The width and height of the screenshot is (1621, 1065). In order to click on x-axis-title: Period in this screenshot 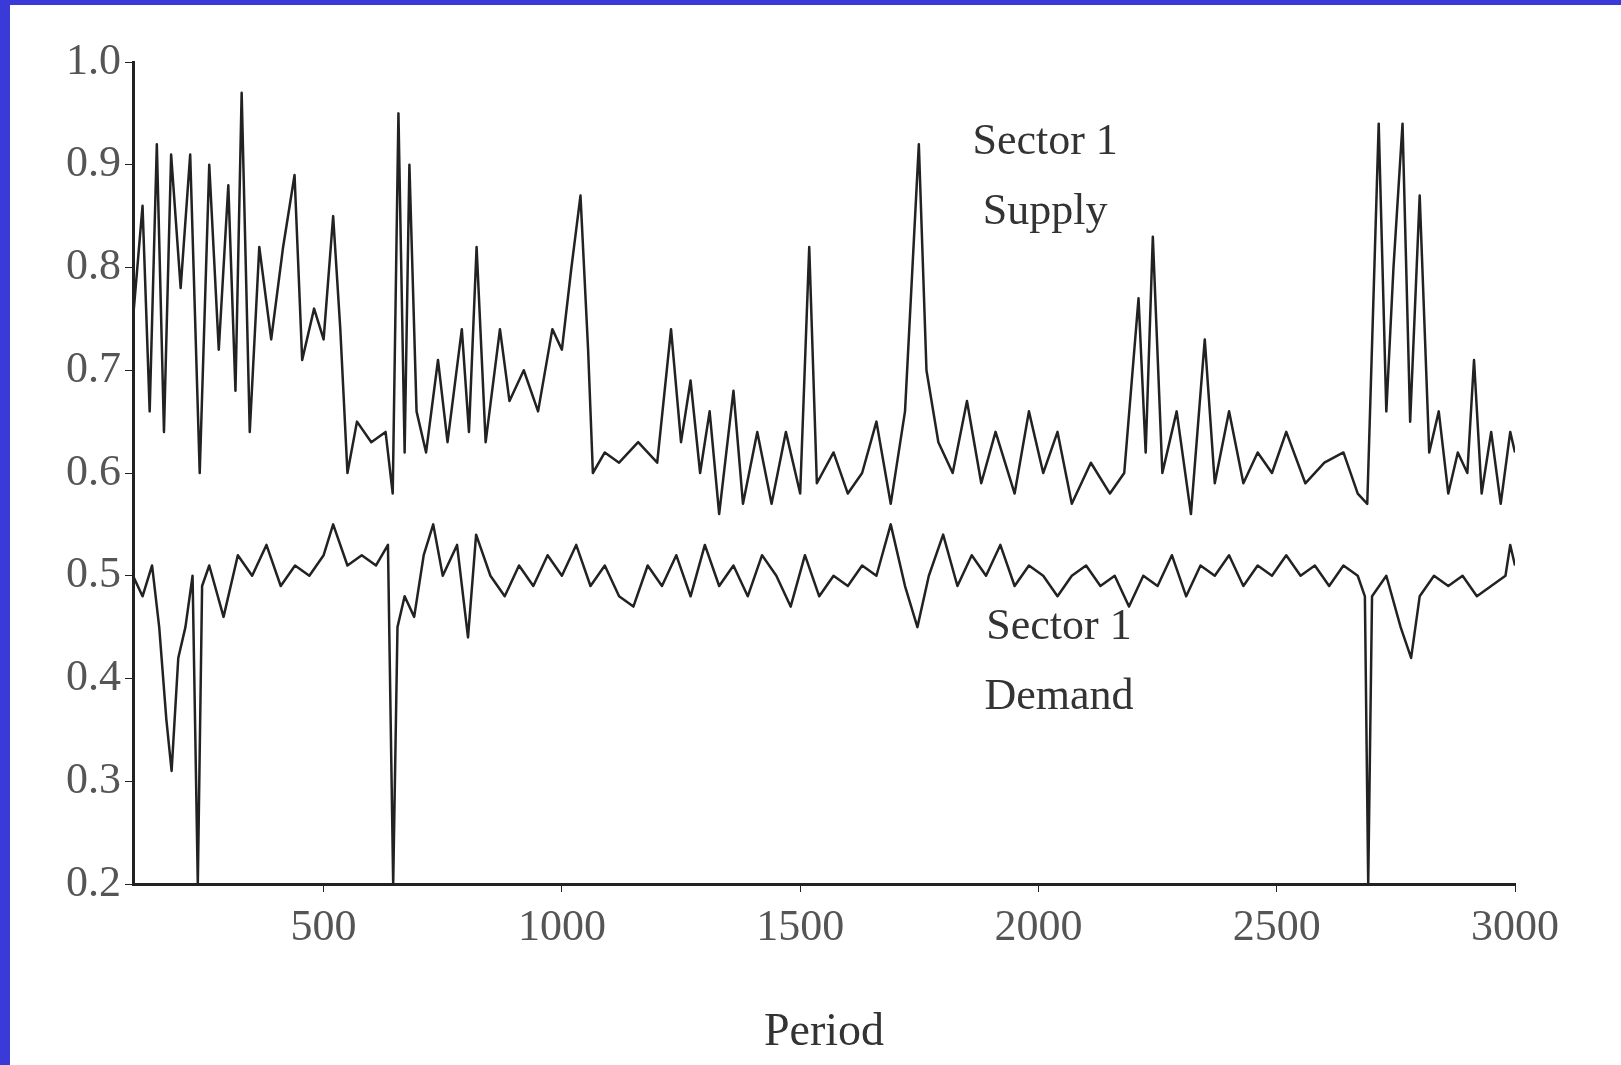, I will do `click(824, 1030)`.